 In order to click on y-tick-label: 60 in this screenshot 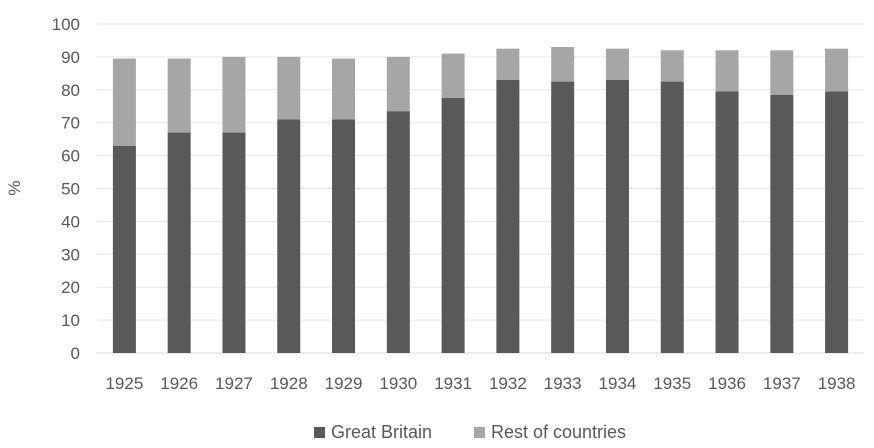, I will do `click(70, 156)`.